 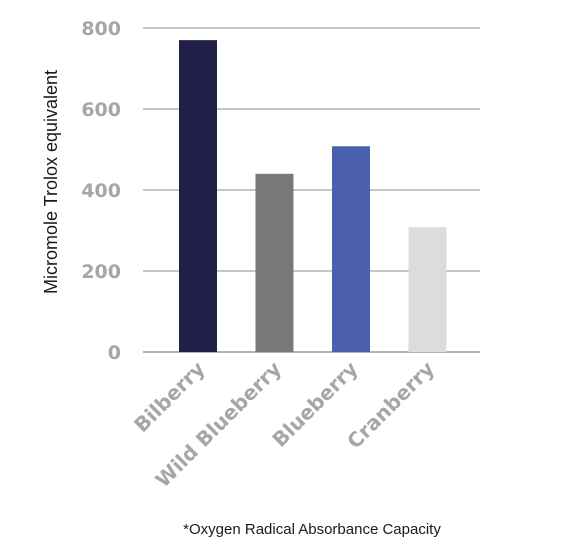 I want to click on bar-bilberry, so click(x=198, y=196).